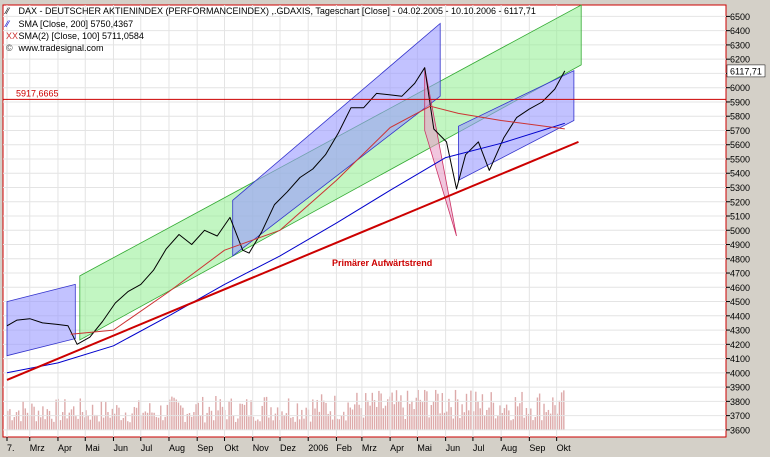 The width and height of the screenshot is (770, 457). I want to click on y-tick-label: 5100, so click(740, 217).